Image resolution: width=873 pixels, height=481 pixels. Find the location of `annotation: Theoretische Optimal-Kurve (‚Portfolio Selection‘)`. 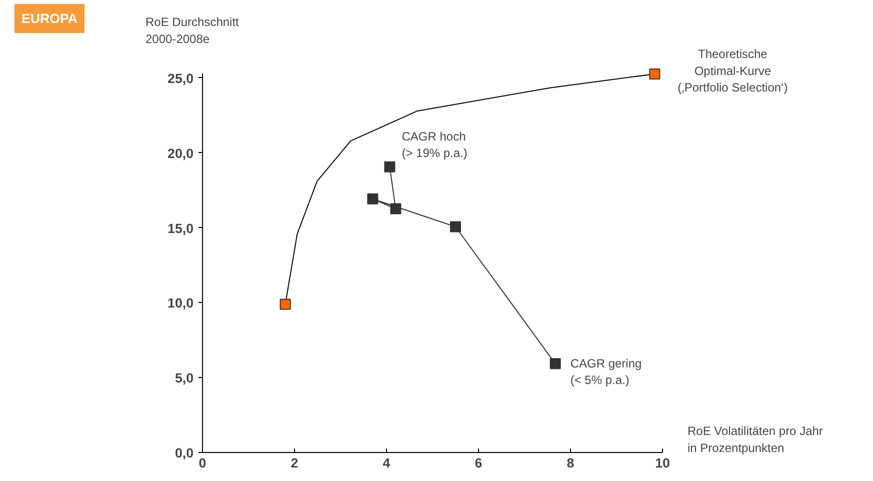

annotation: Theoretische Optimal-Kurve (‚Portfolio Selection‘) is located at coordinates (733, 71).